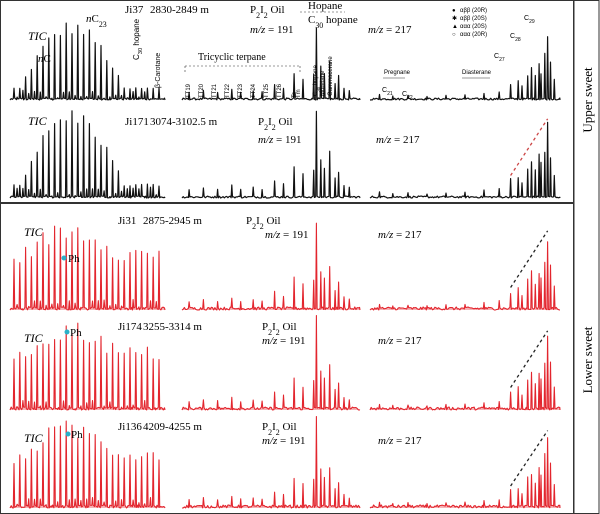  What do you see at coordinates (295, 95) in the screenshot?
I see `ts-label: Ts` at bounding box center [295, 95].